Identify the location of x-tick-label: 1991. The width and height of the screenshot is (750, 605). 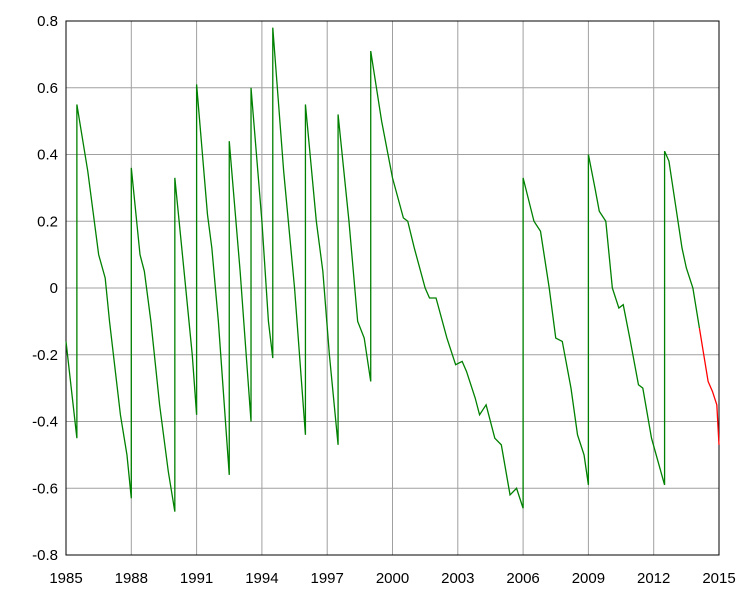
(196, 578).